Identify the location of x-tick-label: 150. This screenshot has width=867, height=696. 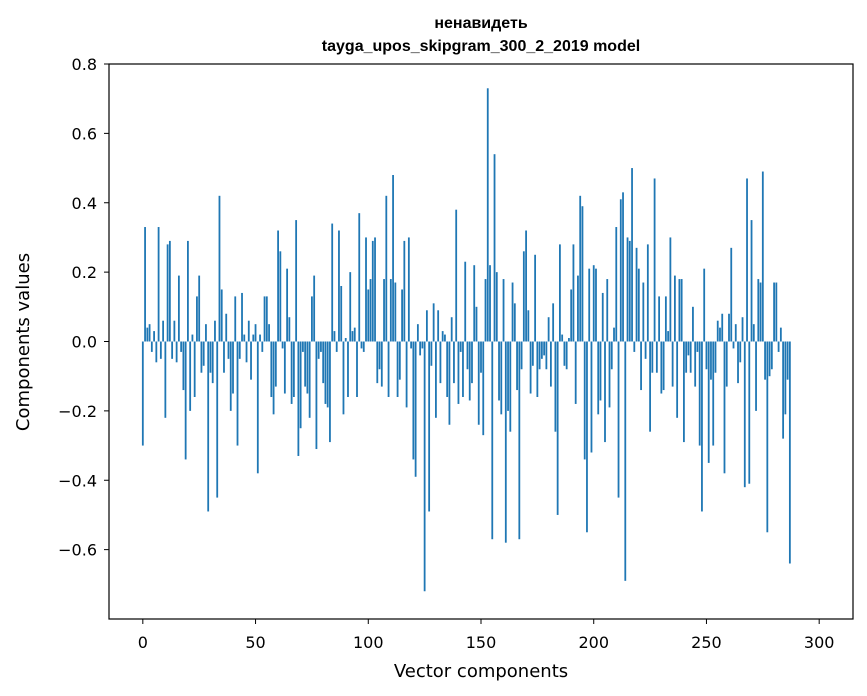
(481, 642).